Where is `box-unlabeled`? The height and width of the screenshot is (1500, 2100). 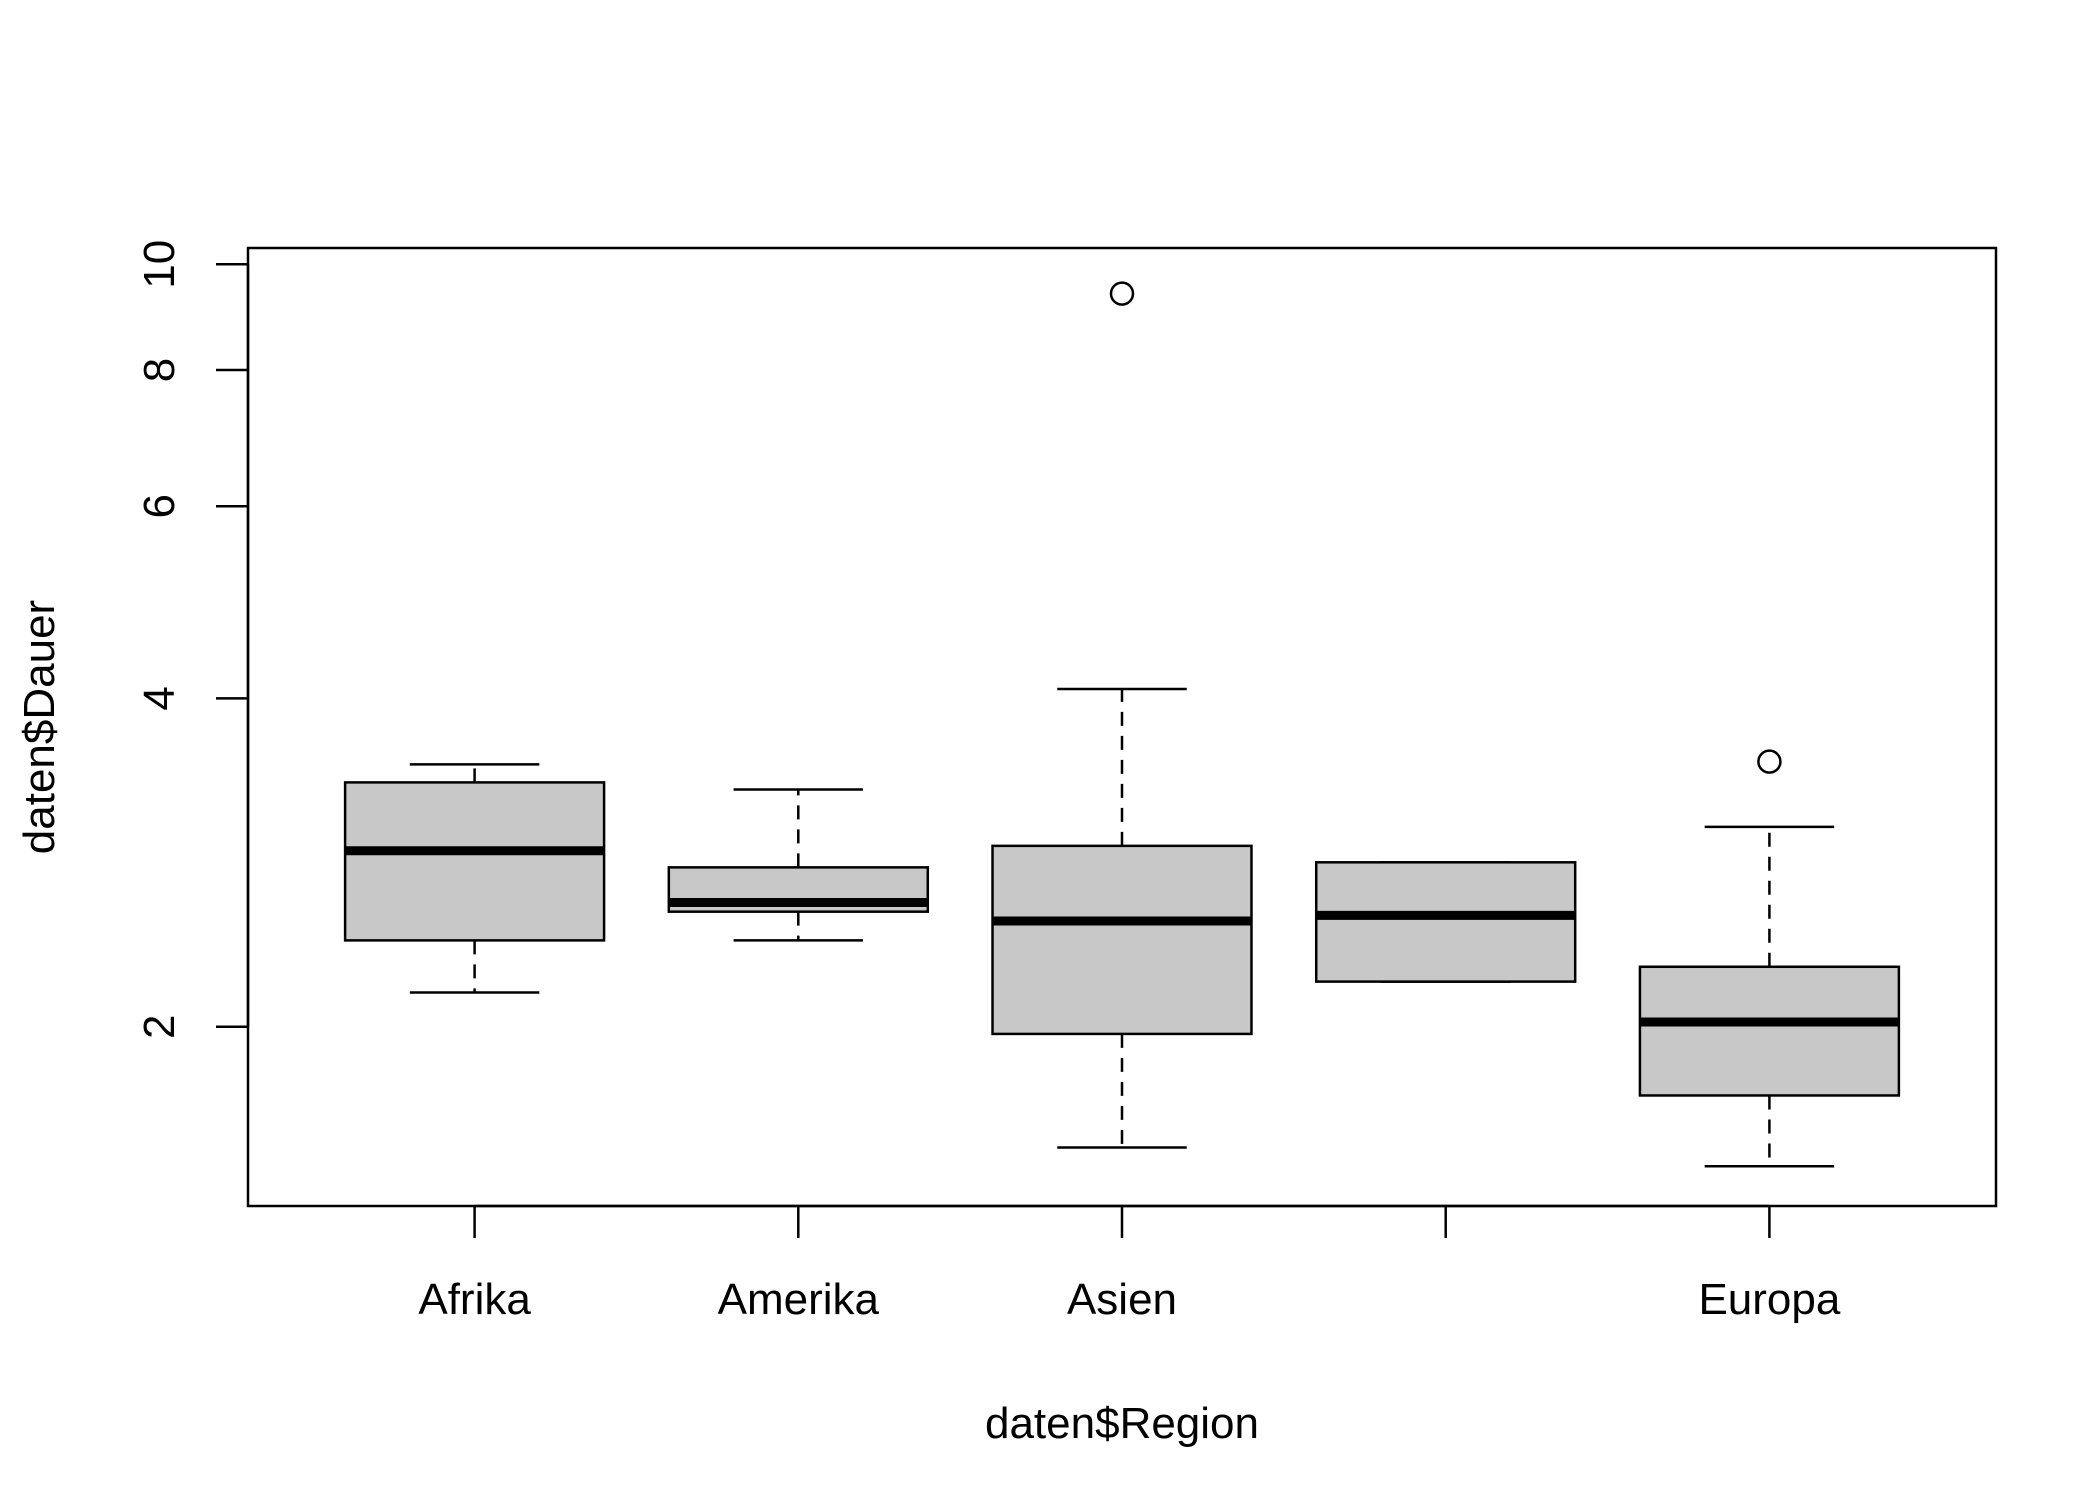
box-unlabeled is located at coordinates (1445, 921).